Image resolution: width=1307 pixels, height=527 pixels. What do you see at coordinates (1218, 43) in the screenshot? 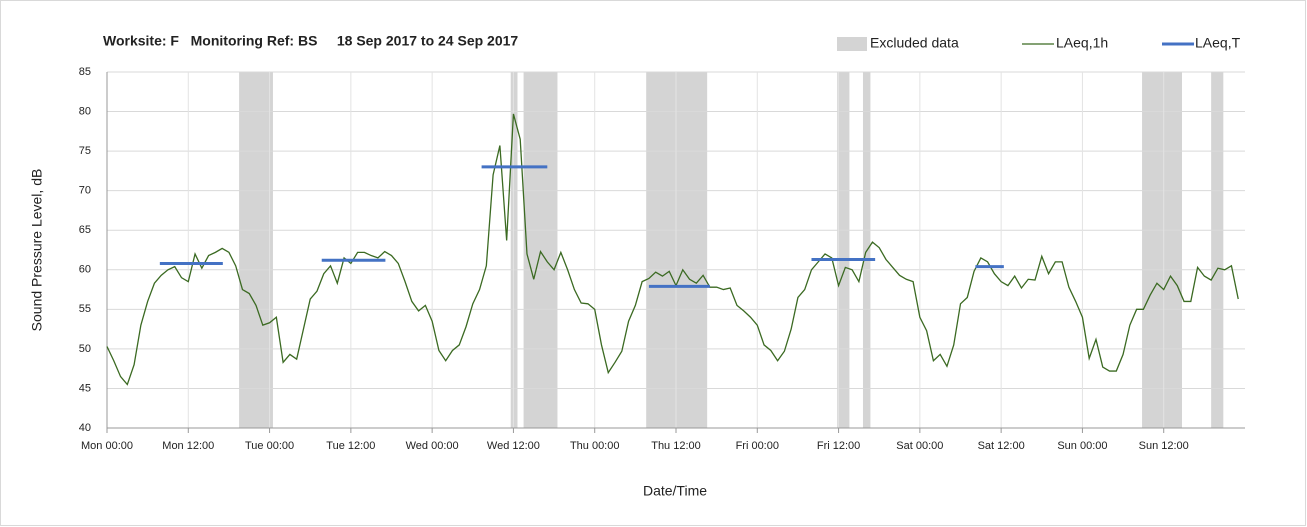
I see `legend-label: LAeq,T` at bounding box center [1218, 43].